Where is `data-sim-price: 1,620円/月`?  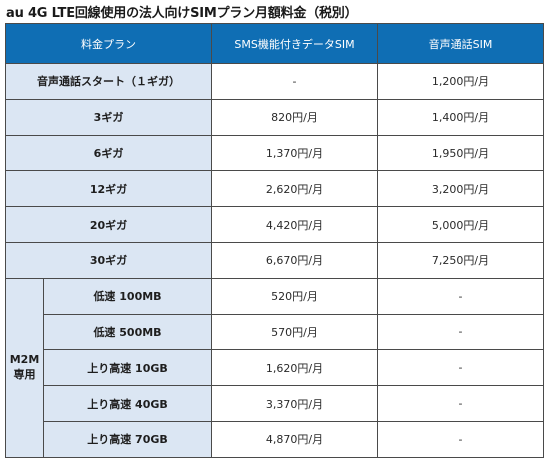
data-sim-price: 1,620円/月 is located at coordinates (294, 368).